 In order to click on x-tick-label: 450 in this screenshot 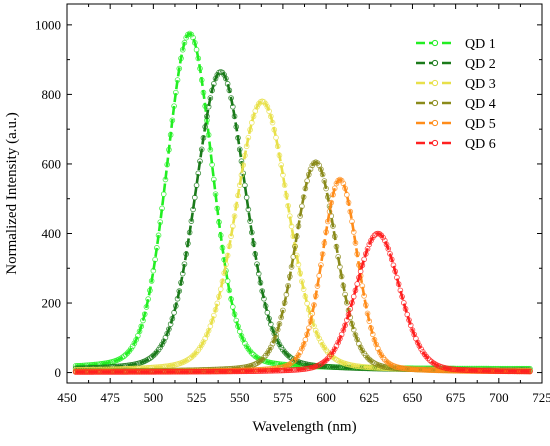, I will do `click(67, 397)`.